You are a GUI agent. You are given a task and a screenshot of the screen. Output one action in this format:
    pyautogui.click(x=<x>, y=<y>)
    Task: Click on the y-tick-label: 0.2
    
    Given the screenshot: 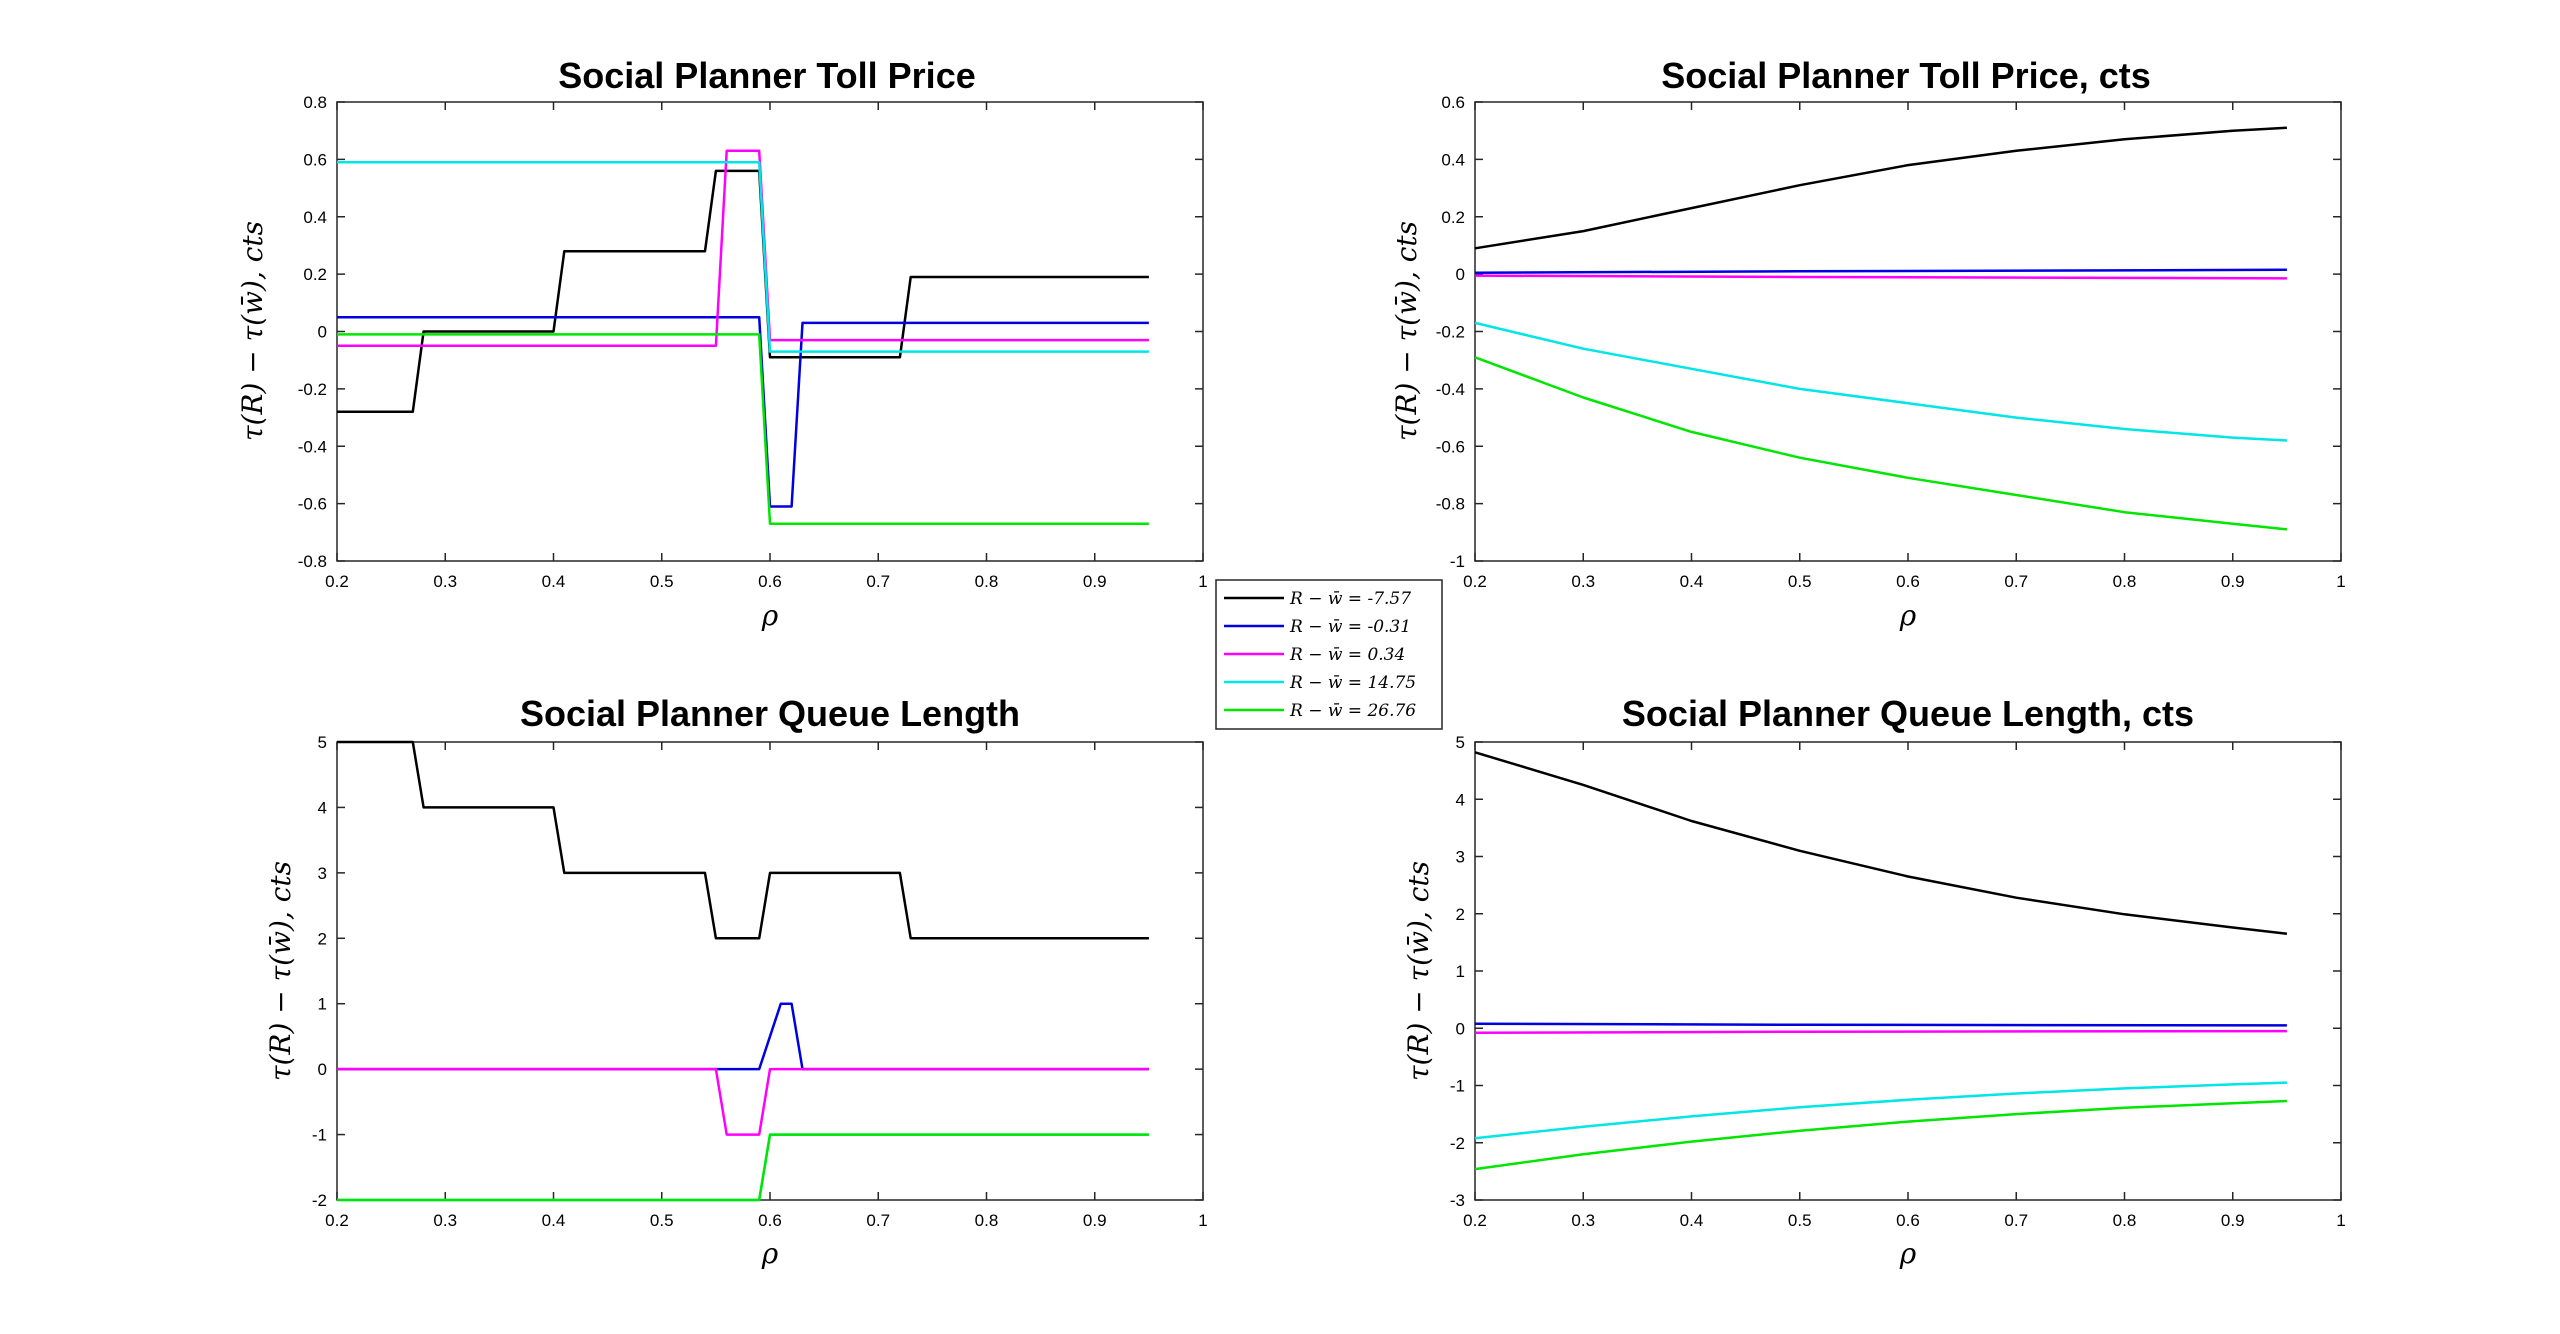 What is the action you would take?
    pyautogui.click(x=315, y=274)
    